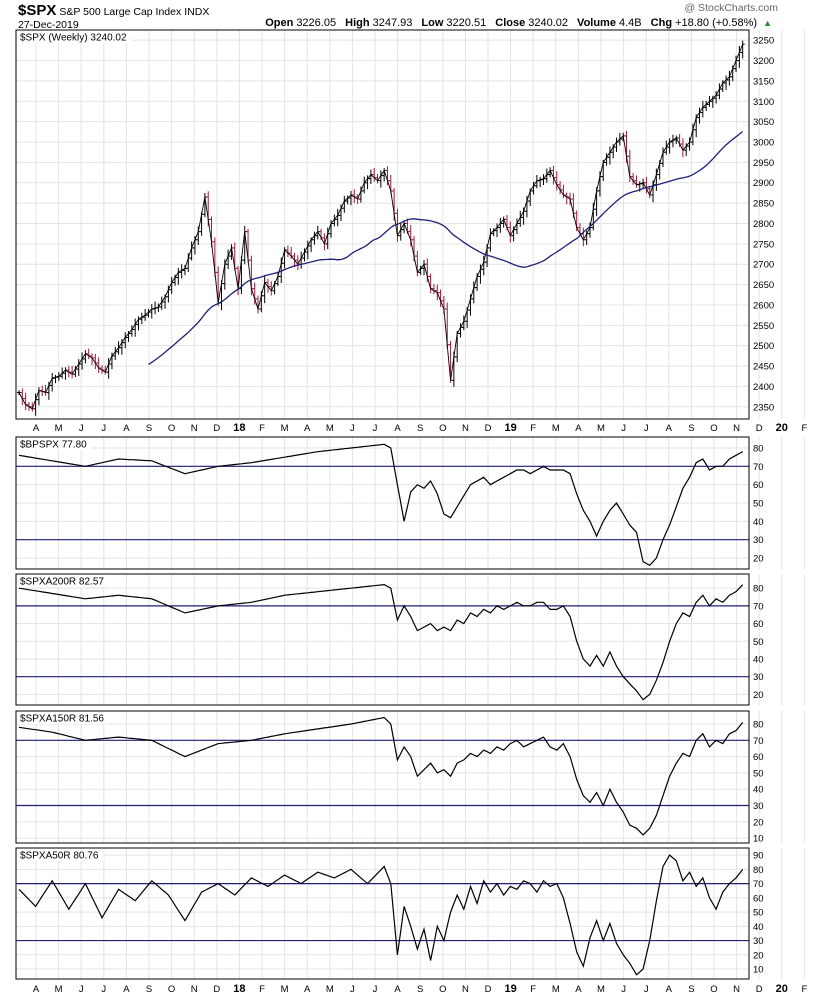  Describe the element at coordinates (763, 265) in the screenshot. I see `y-tick-label: 2700` at that location.